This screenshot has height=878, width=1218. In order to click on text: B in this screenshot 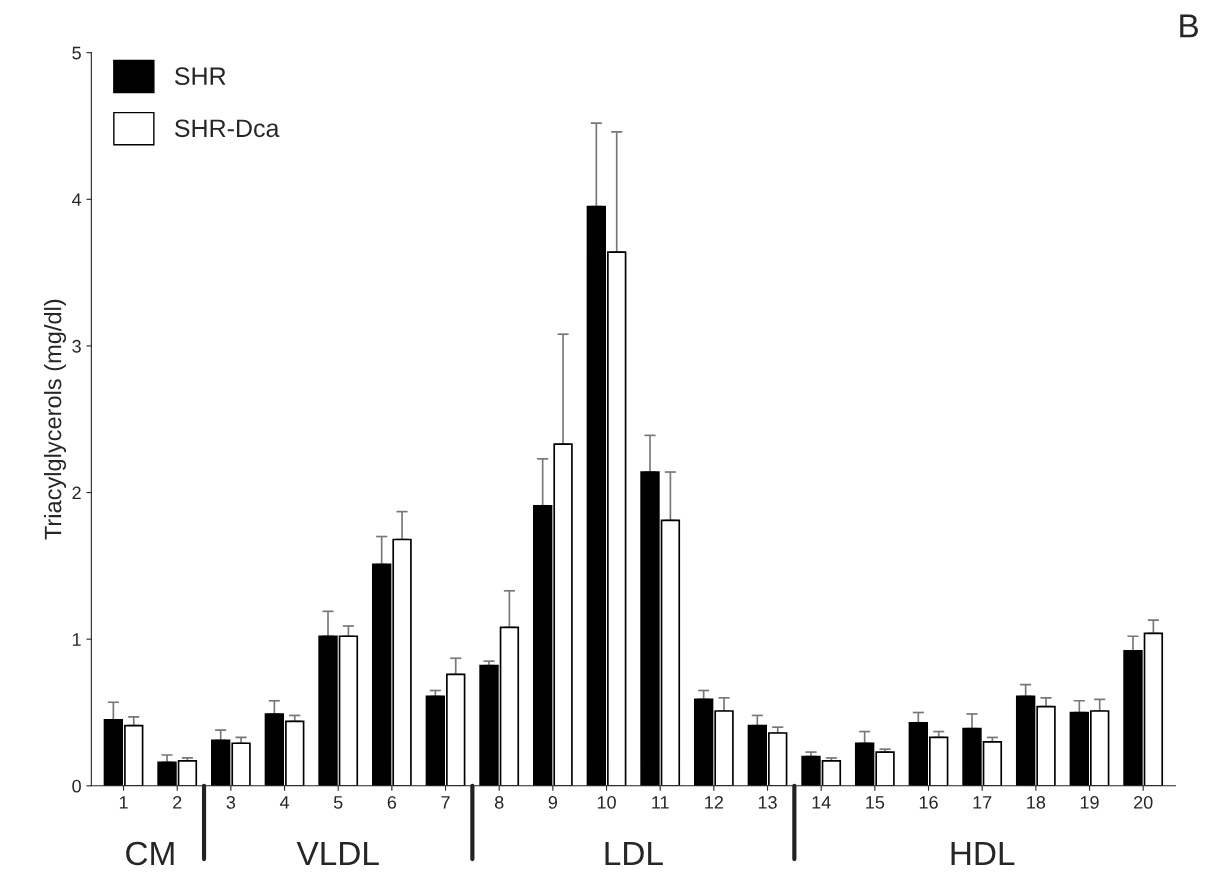, I will do `click(1189, 26)`.